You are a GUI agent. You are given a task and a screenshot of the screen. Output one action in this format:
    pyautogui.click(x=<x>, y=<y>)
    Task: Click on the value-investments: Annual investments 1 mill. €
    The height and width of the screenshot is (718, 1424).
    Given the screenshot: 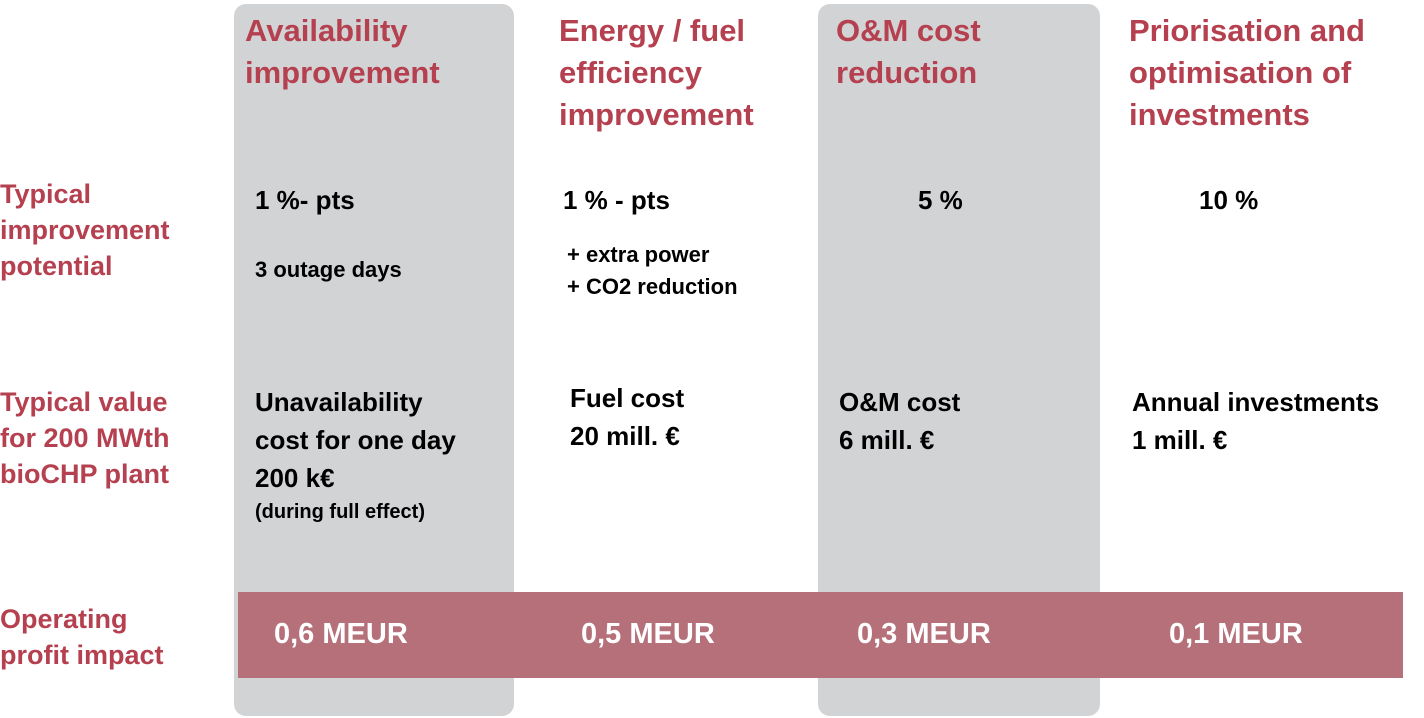 What is the action you would take?
    pyautogui.click(x=1256, y=421)
    